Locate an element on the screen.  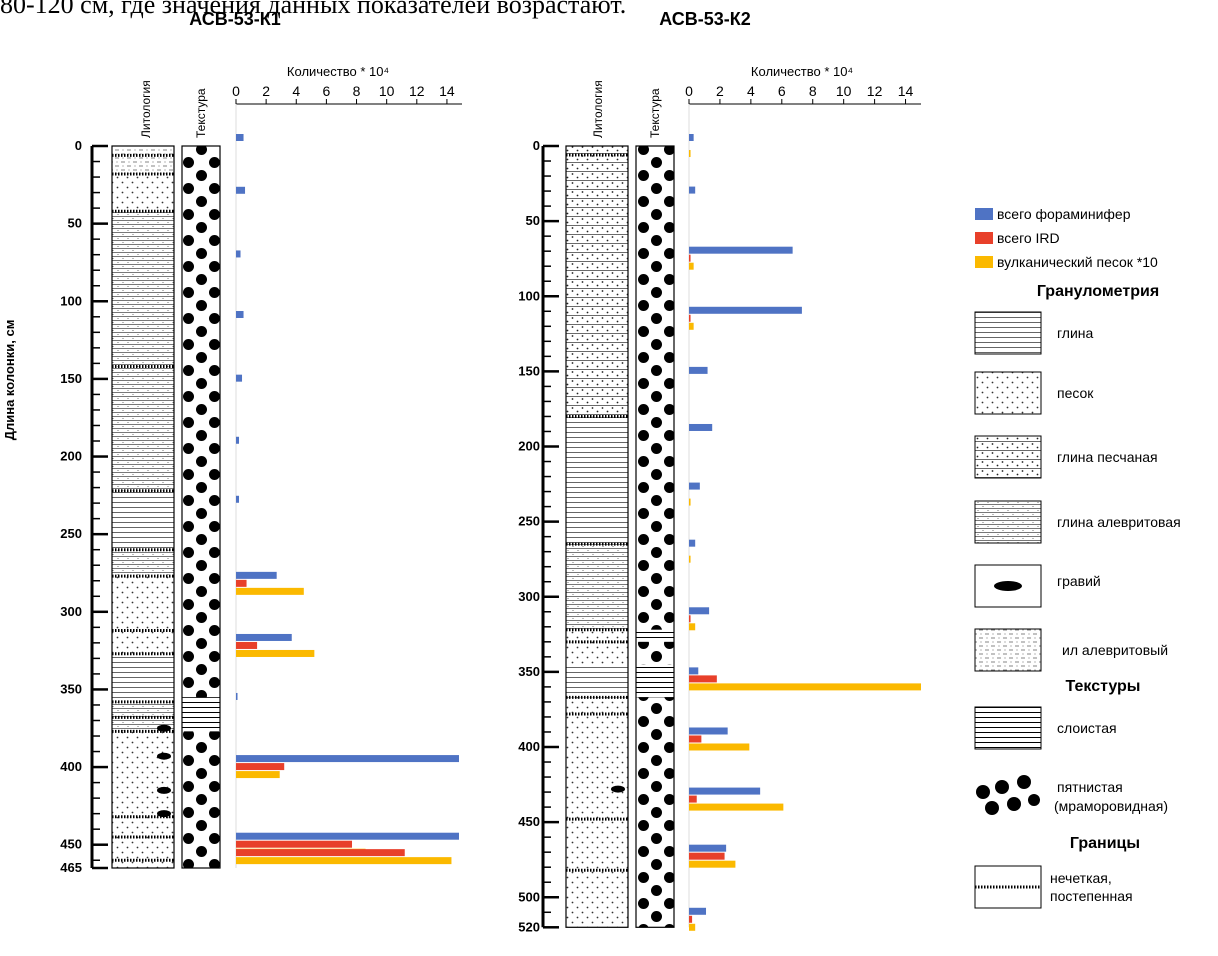
legend-label-ird: всего IRD is located at coordinates (1028, 238).